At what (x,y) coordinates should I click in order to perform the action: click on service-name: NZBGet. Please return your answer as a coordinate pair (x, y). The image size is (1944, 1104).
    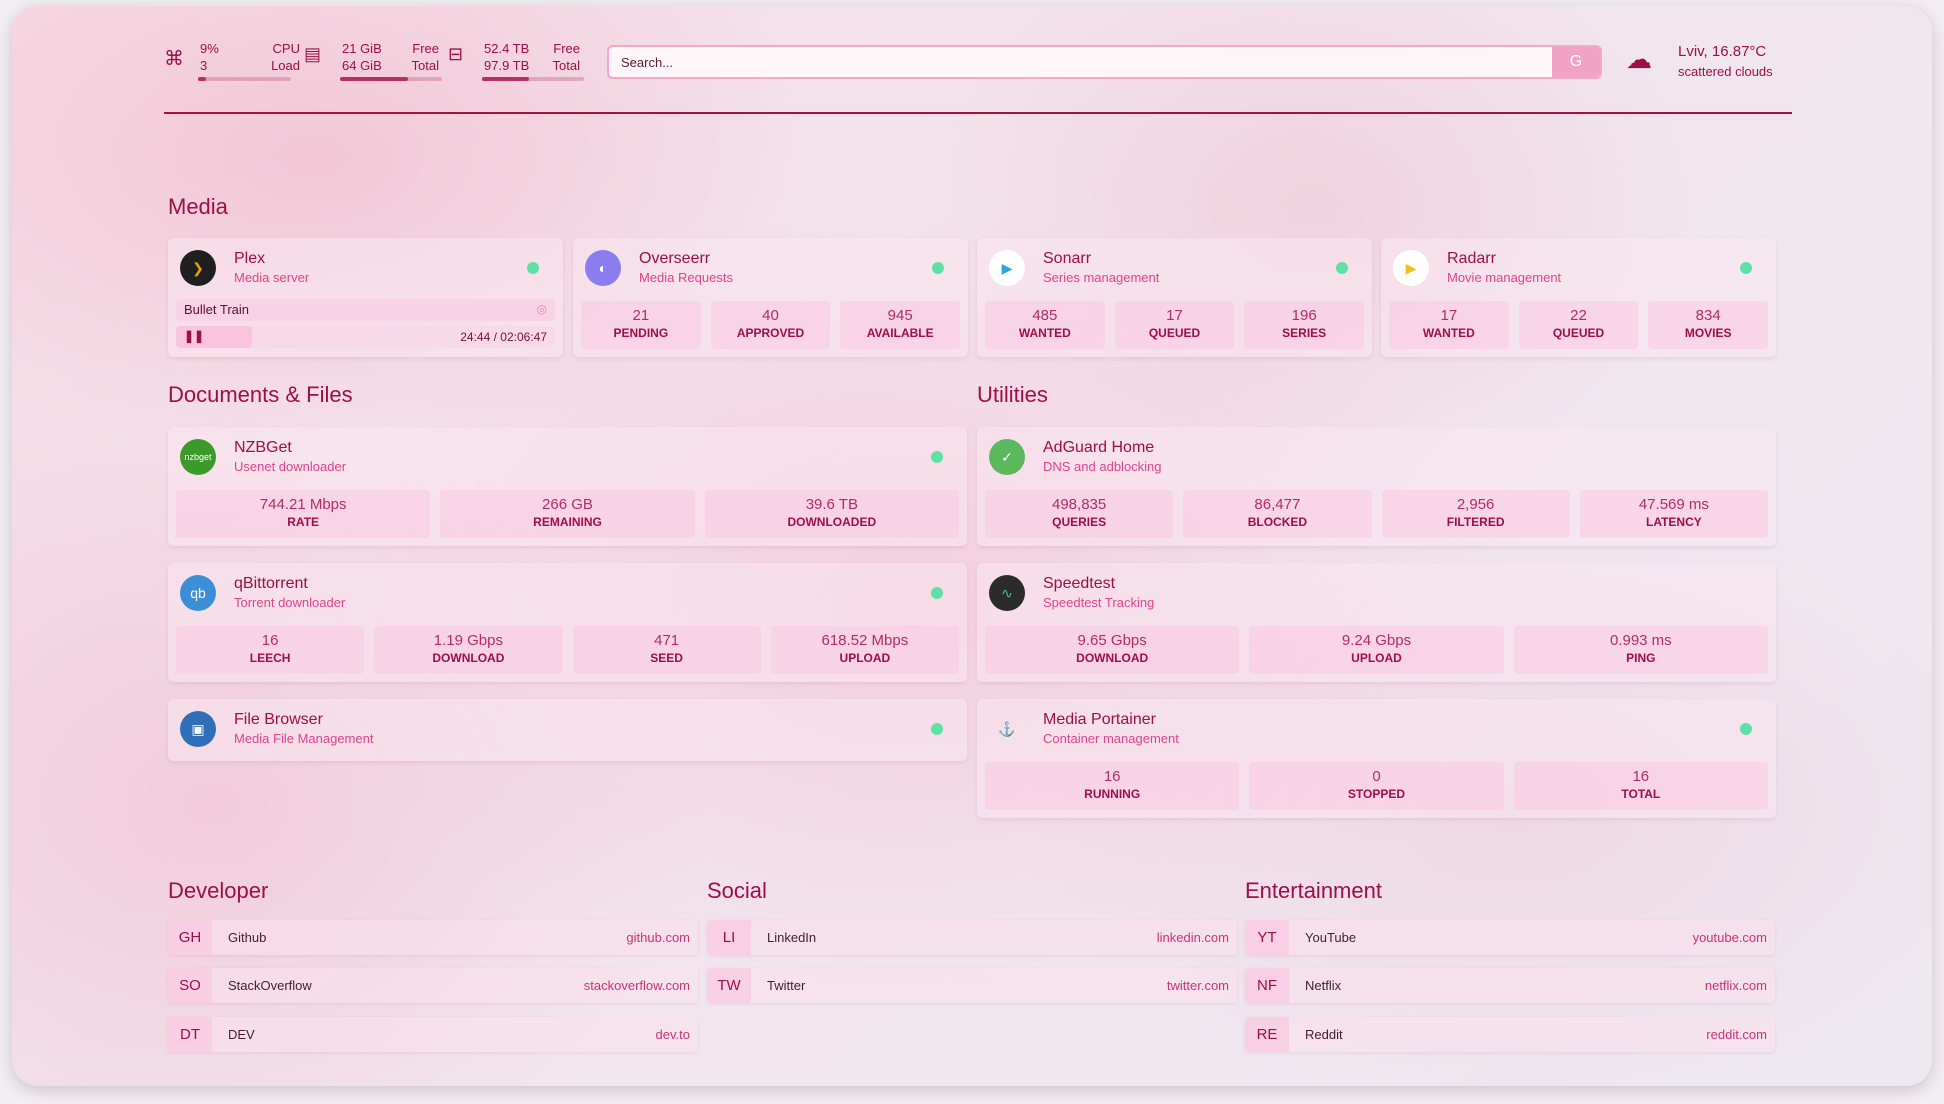
    Looking at the image, I should click on (263, 447).